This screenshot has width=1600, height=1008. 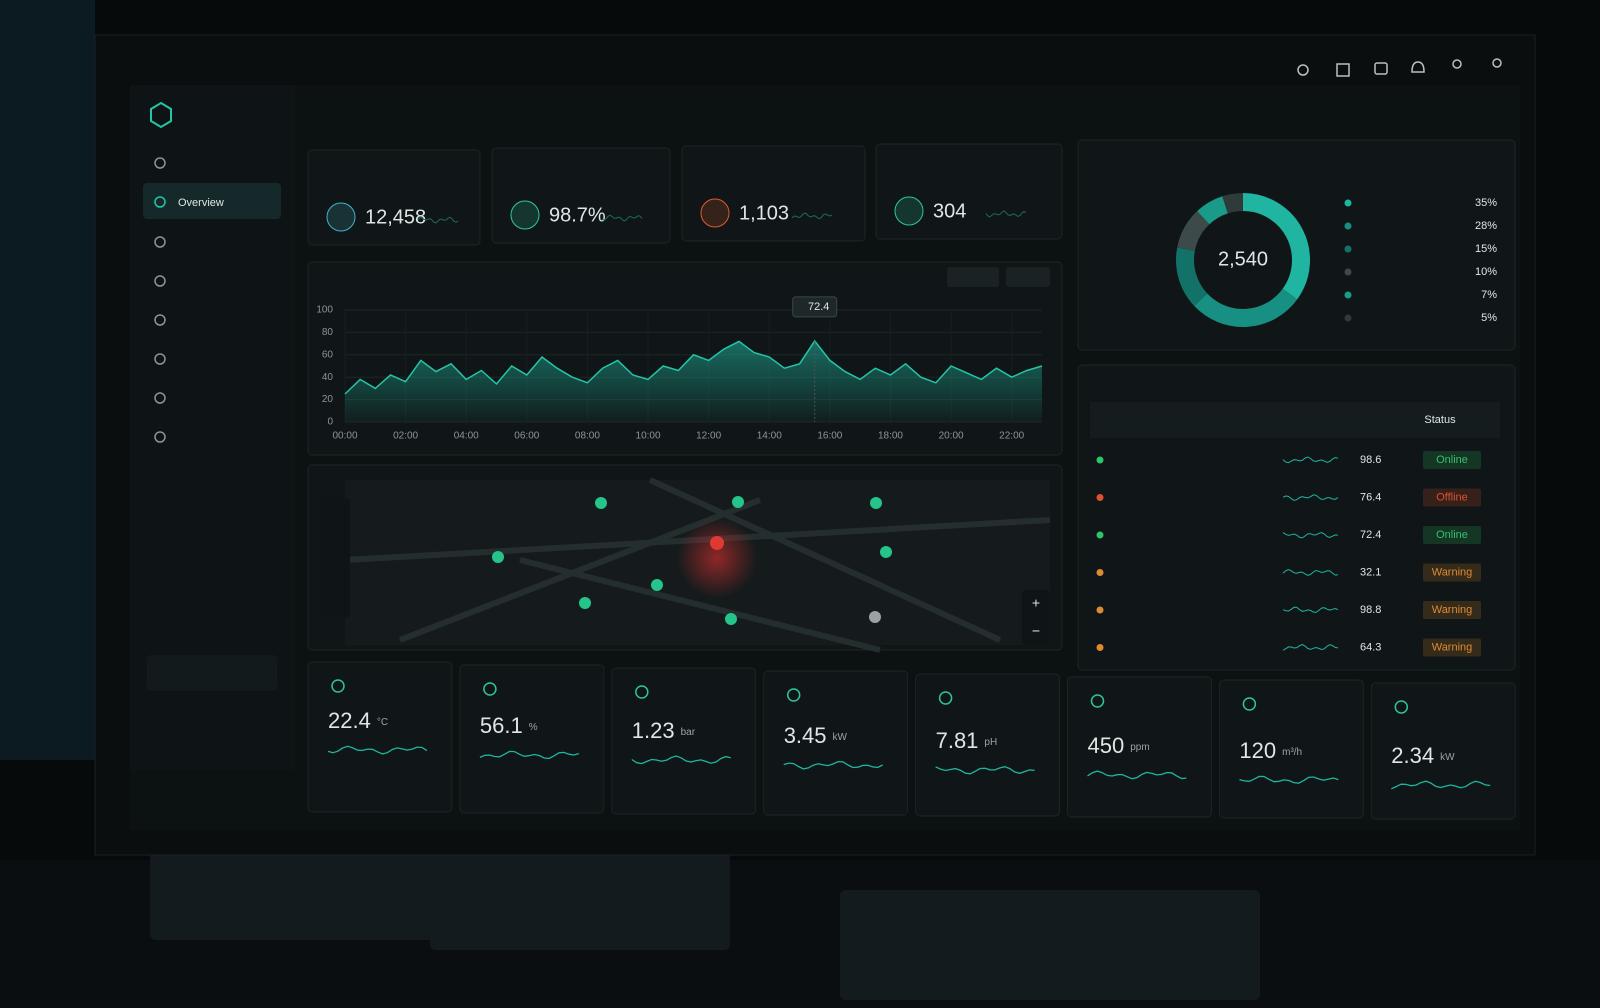 I want to click on x-tick-label: 02:00, so click(x=405, y=436).